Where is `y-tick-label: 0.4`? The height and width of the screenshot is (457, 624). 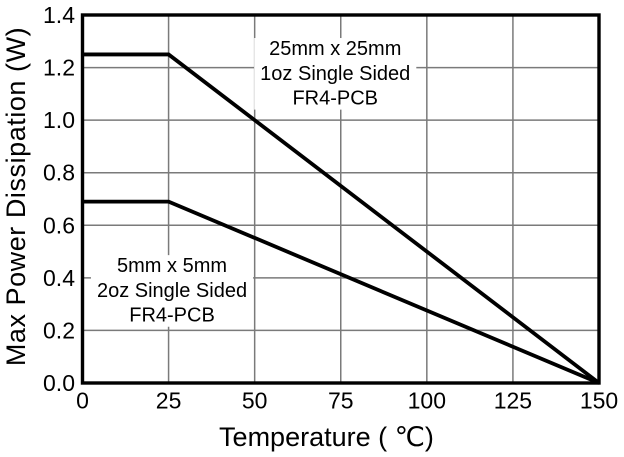
y-tick-label: 0.4 is located at coordinates (59, 278).